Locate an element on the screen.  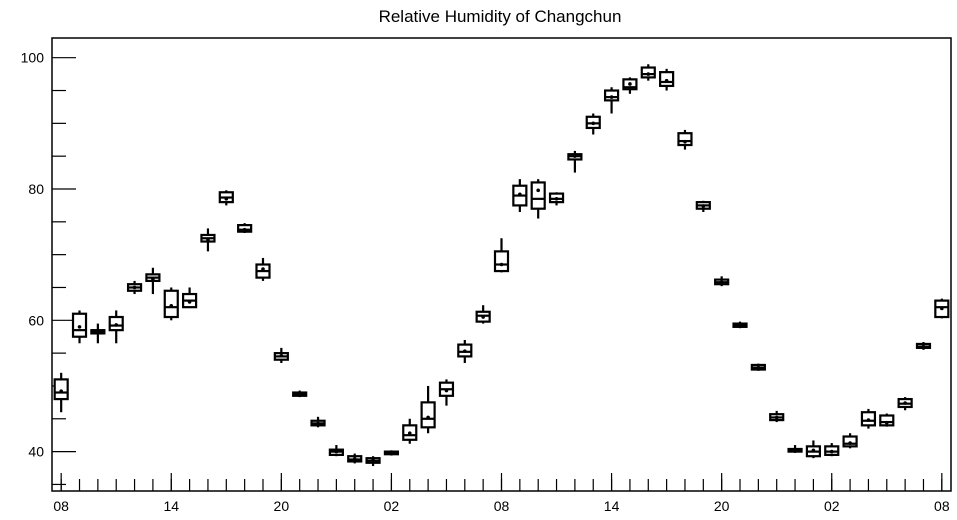
chart-title: Relative Humidity of Changchun is located at coordinates (500, 16).